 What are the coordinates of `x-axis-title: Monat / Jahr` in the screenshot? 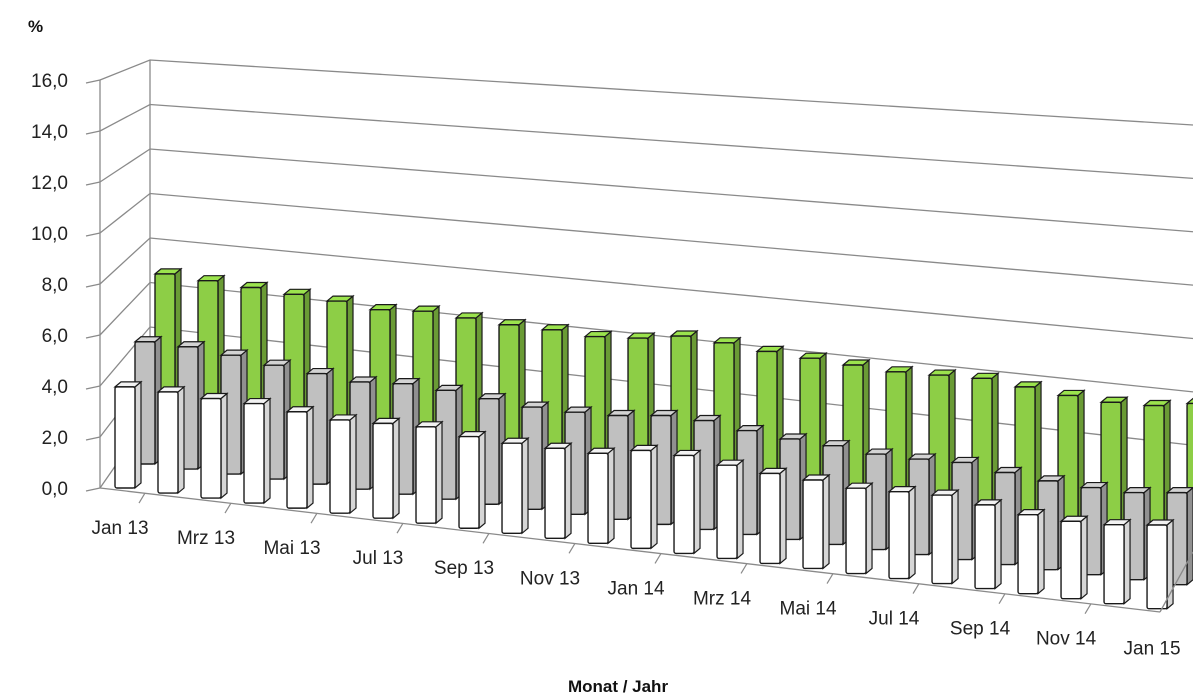 It's located at (618, 686).